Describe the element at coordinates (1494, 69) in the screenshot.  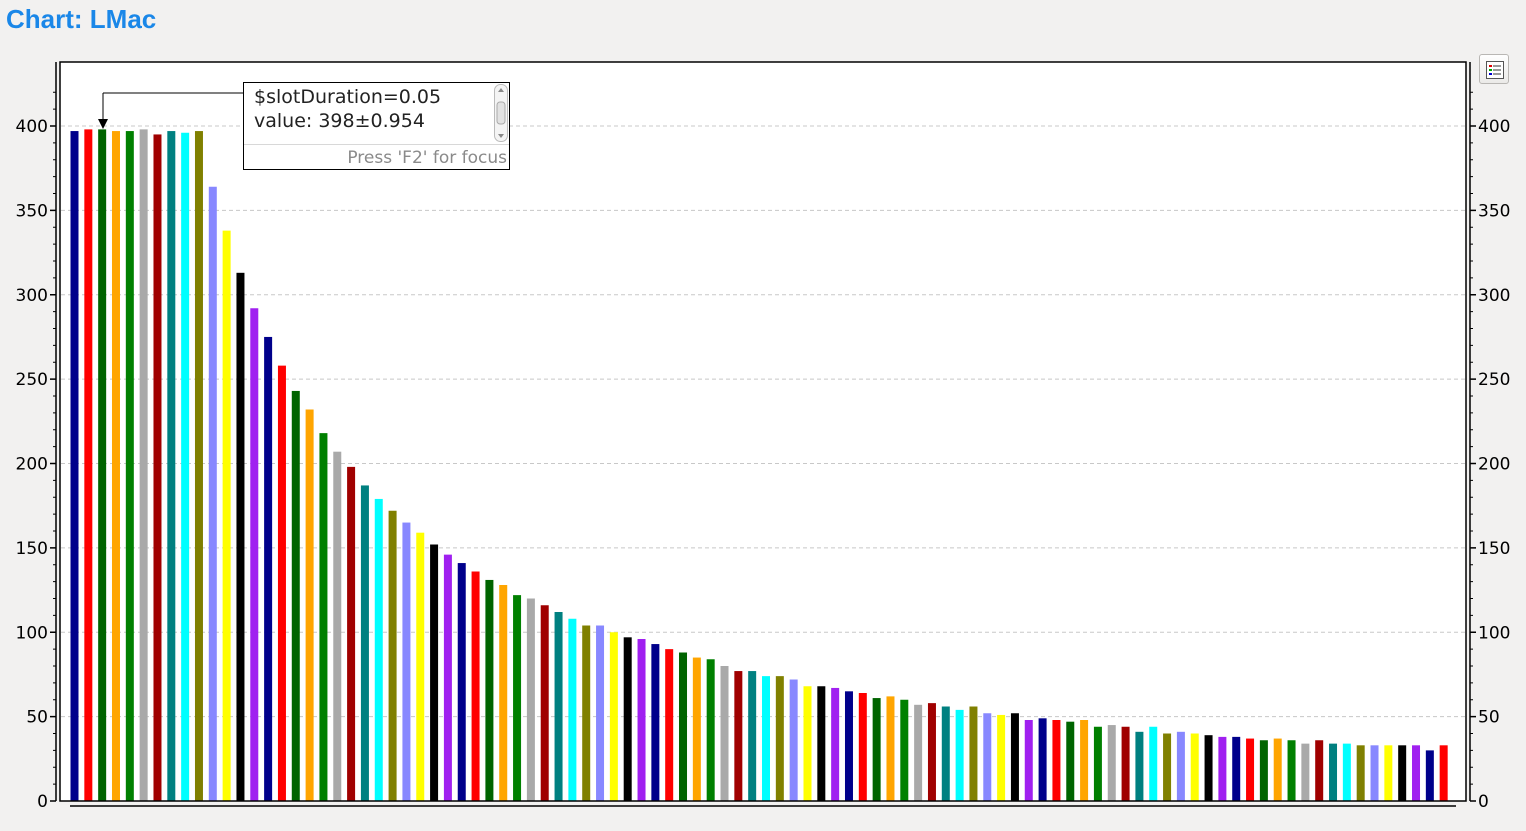
I see `legend-toggle-button` at that location.